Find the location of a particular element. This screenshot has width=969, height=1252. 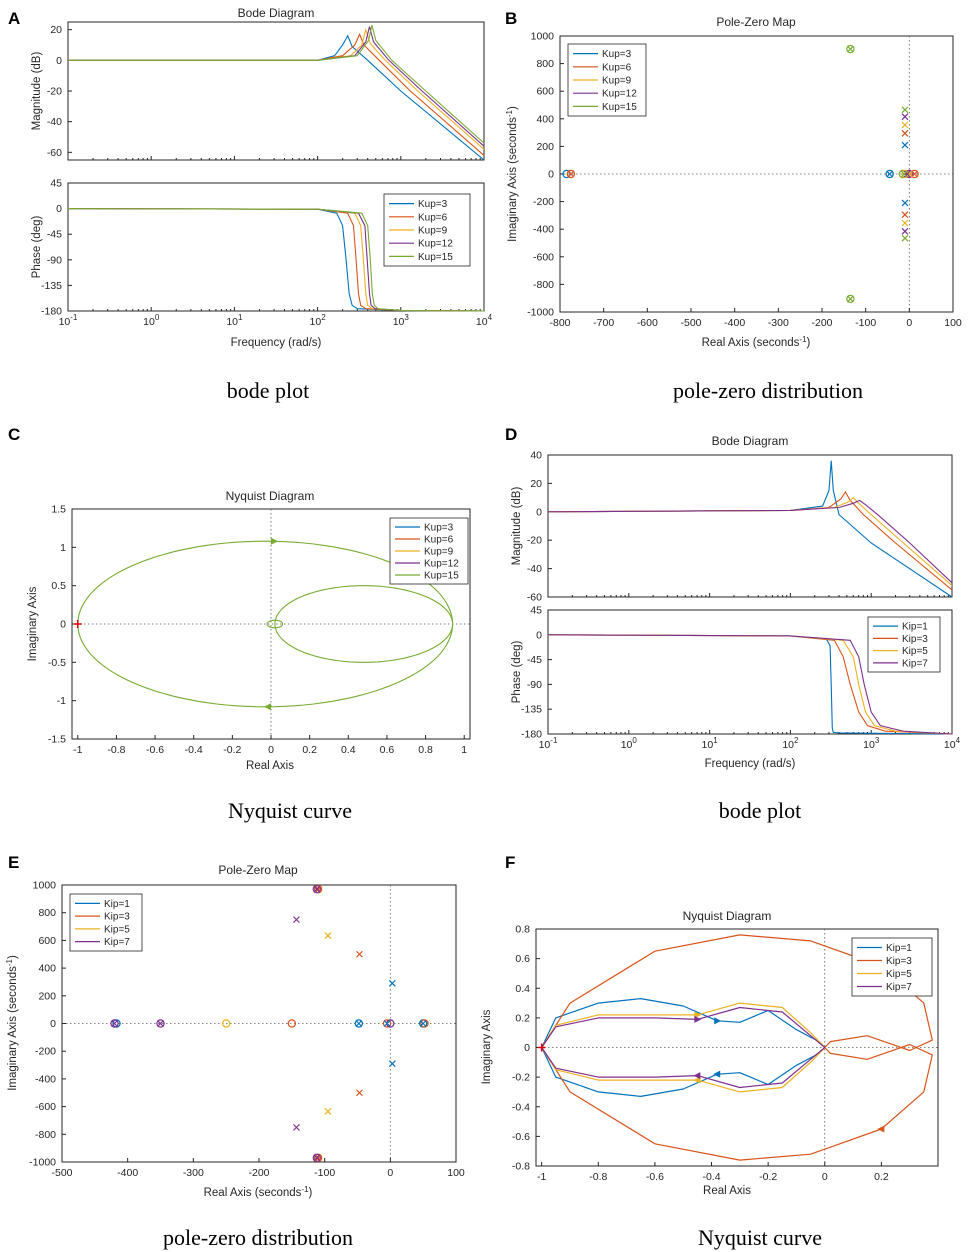

B-xtick-label: -700 is located at coordinates (603, 323).